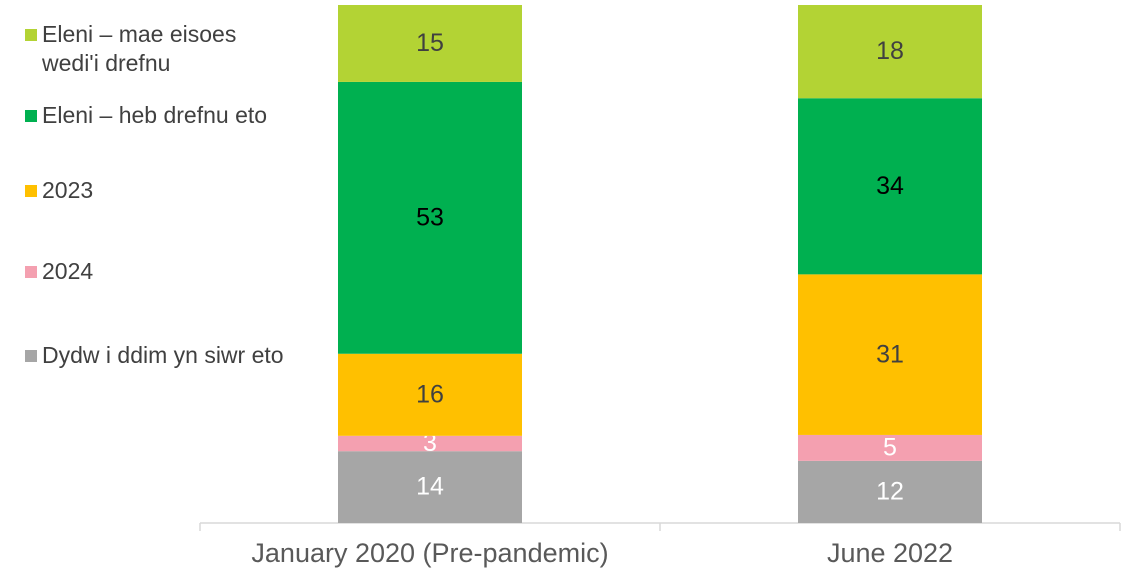  What do you see at coordinates (68, 190) in the screenshot?
I see `legend-label: 2023` at bounding box center [68, 190].